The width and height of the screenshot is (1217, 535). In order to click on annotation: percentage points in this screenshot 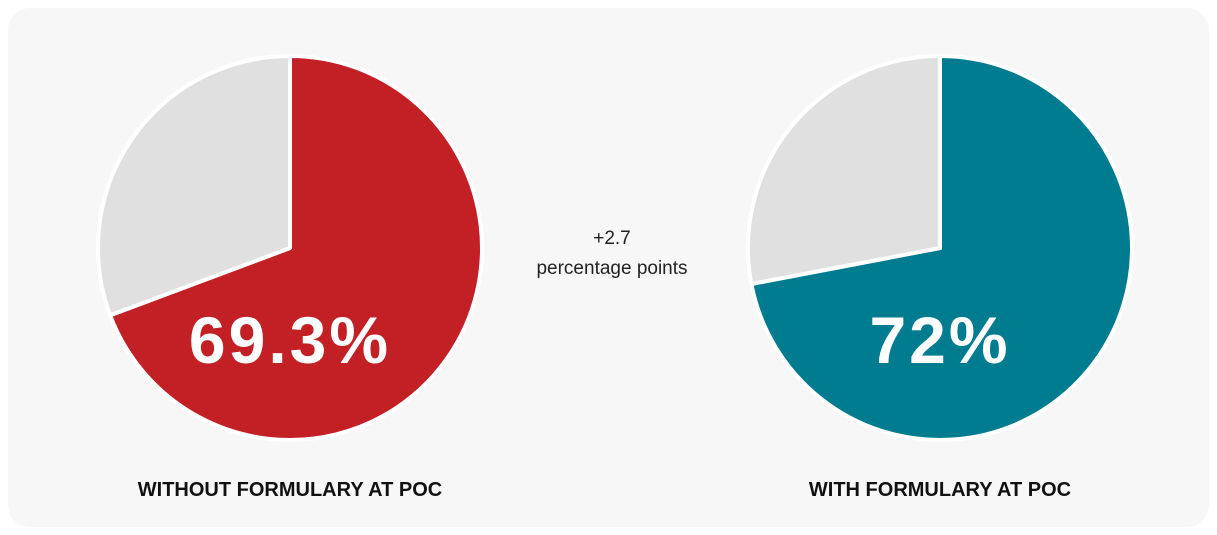, I will do `click(611, 268)`.